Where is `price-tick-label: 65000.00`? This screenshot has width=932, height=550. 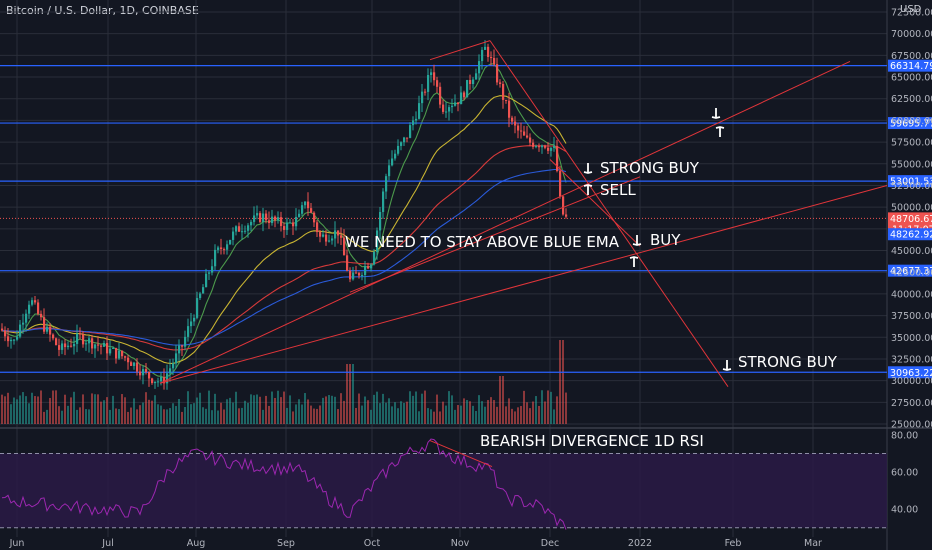
price-tick-label: 65000.00 is located at coordinates (911, 78).